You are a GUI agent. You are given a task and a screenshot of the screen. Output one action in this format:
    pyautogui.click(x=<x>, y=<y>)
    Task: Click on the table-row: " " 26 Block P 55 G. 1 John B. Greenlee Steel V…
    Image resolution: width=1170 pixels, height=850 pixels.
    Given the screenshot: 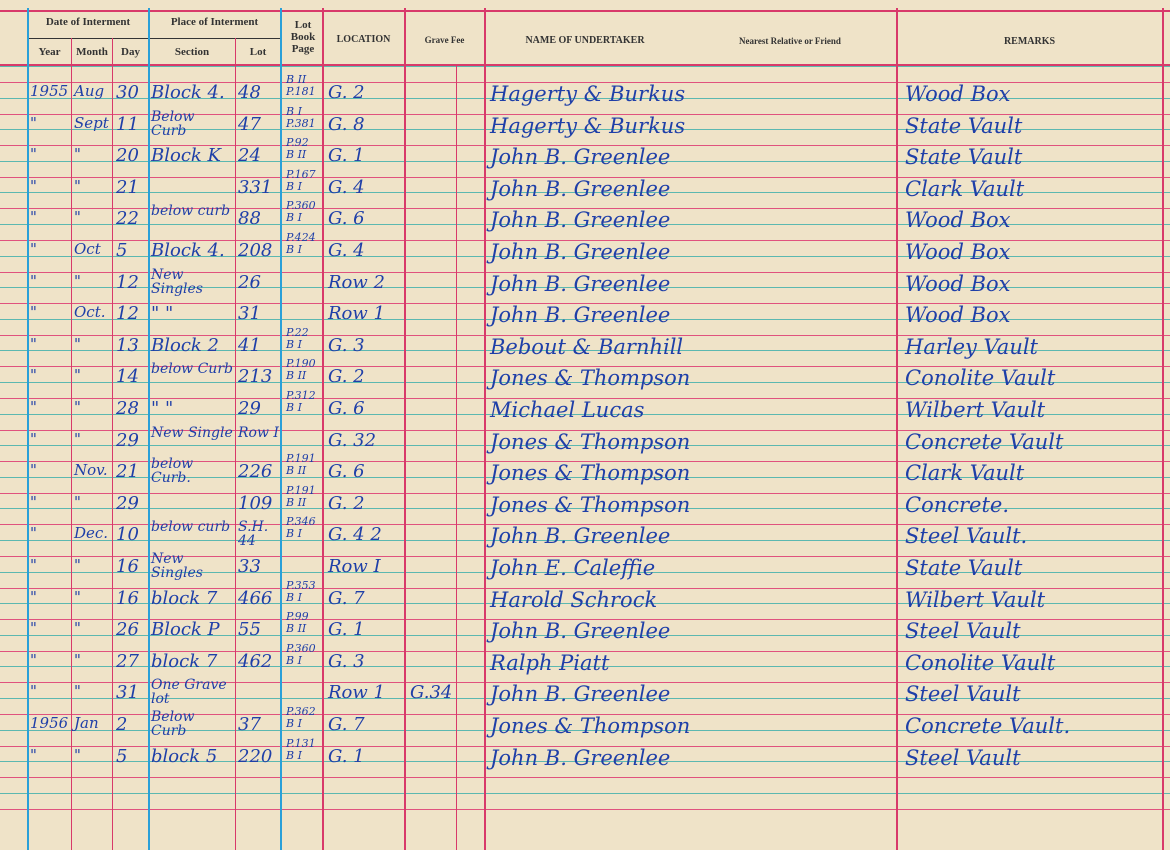 What is the action you would take?
    pyautogui.click(x=585, y=628)
    